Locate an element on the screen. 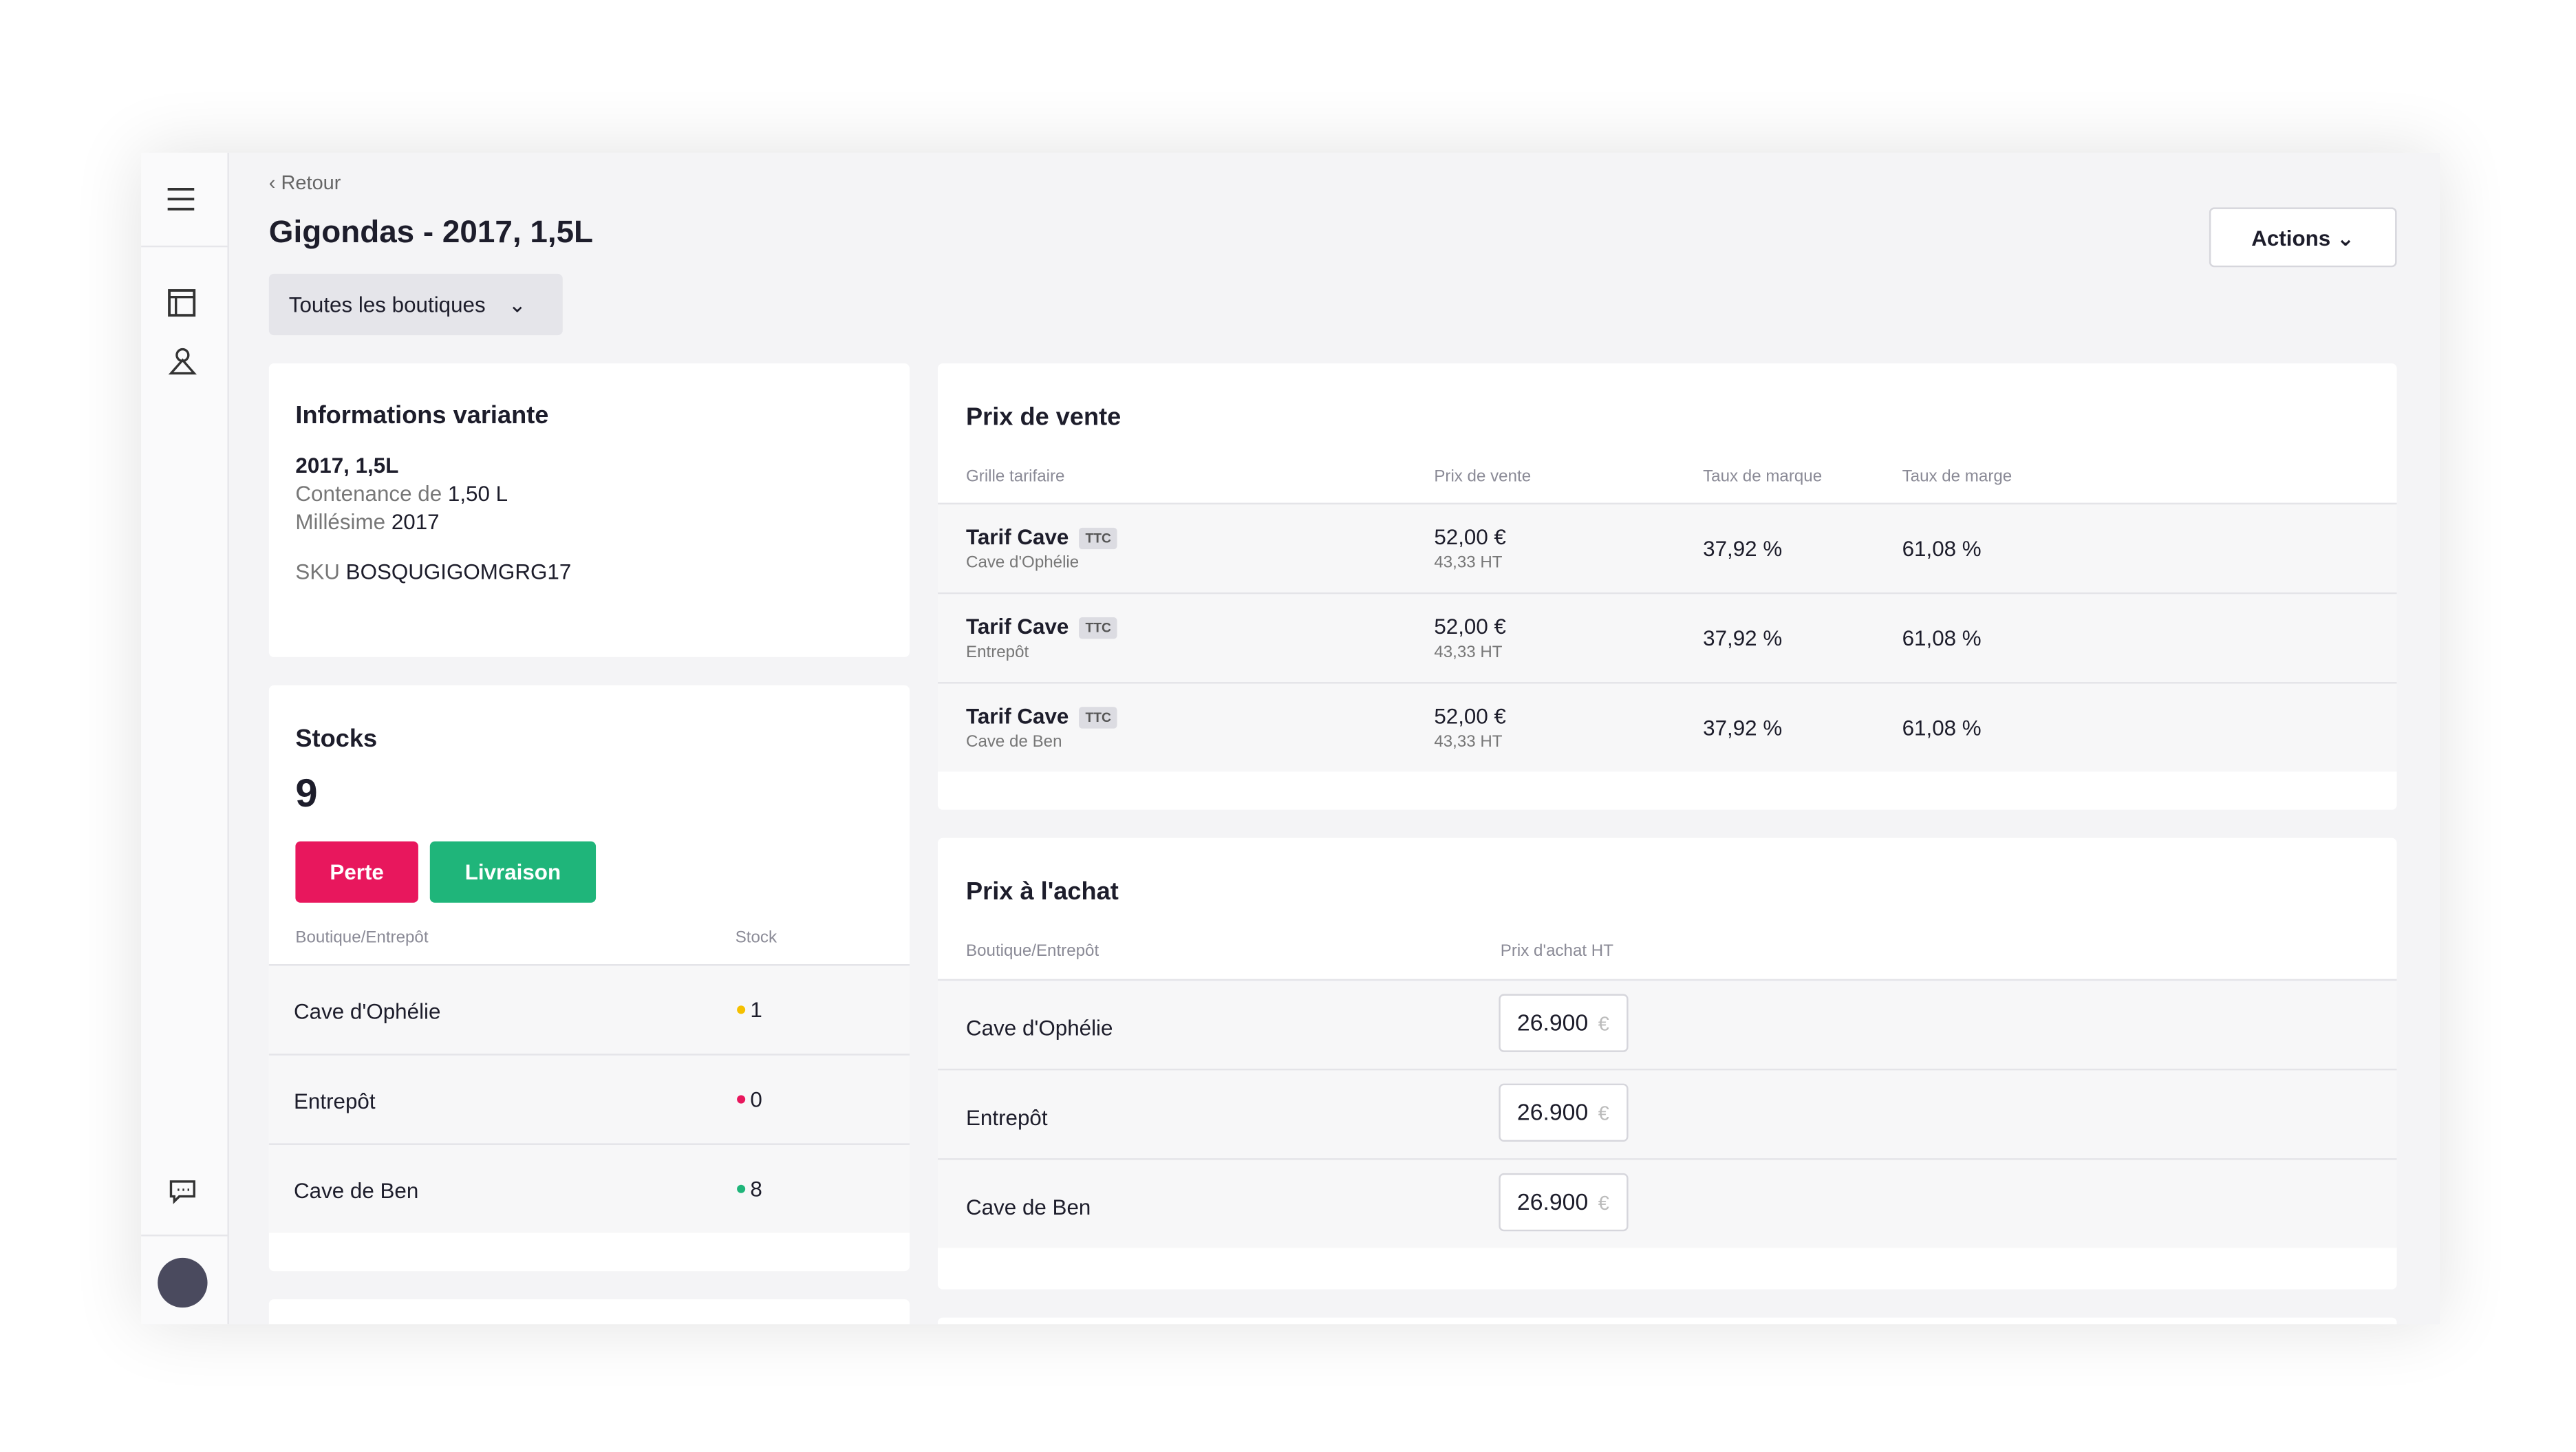 The height and width of the screenshot is (1452, 2576). customers-icon is located at coordinates (182, 361).